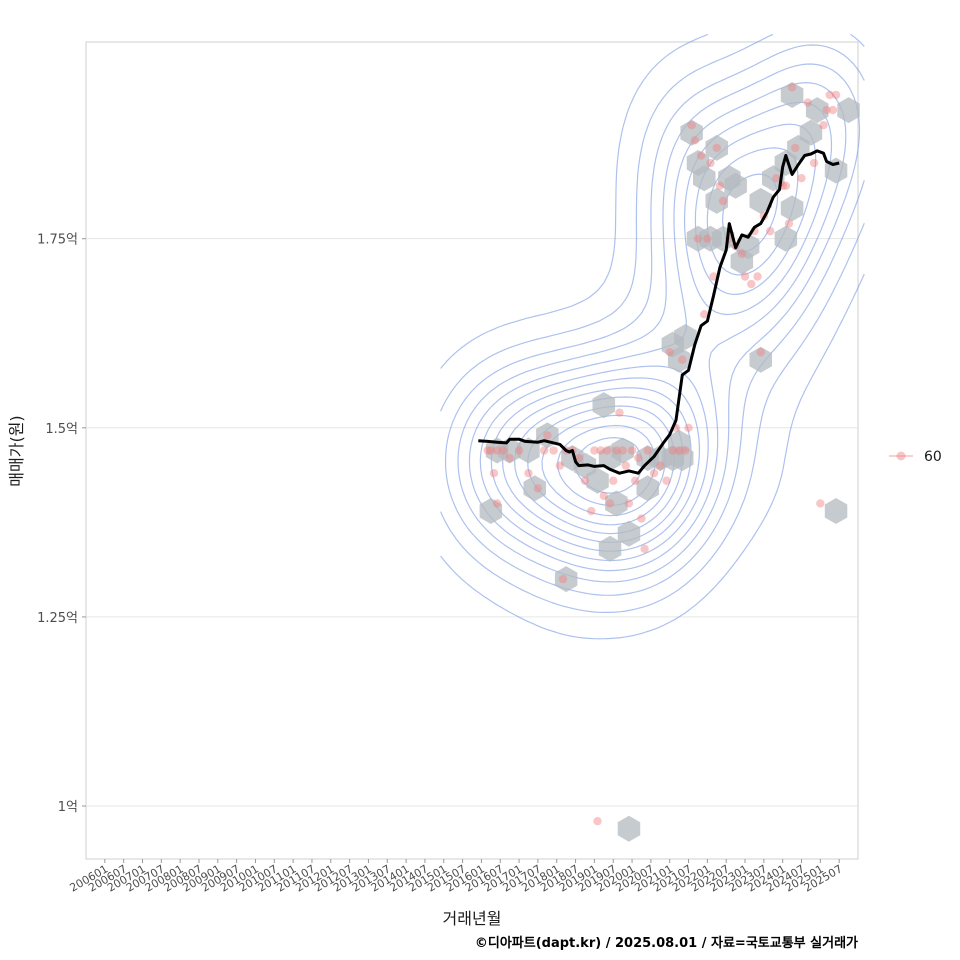  I want to click on y-tick-label: 1.5억, so click(61, 429).